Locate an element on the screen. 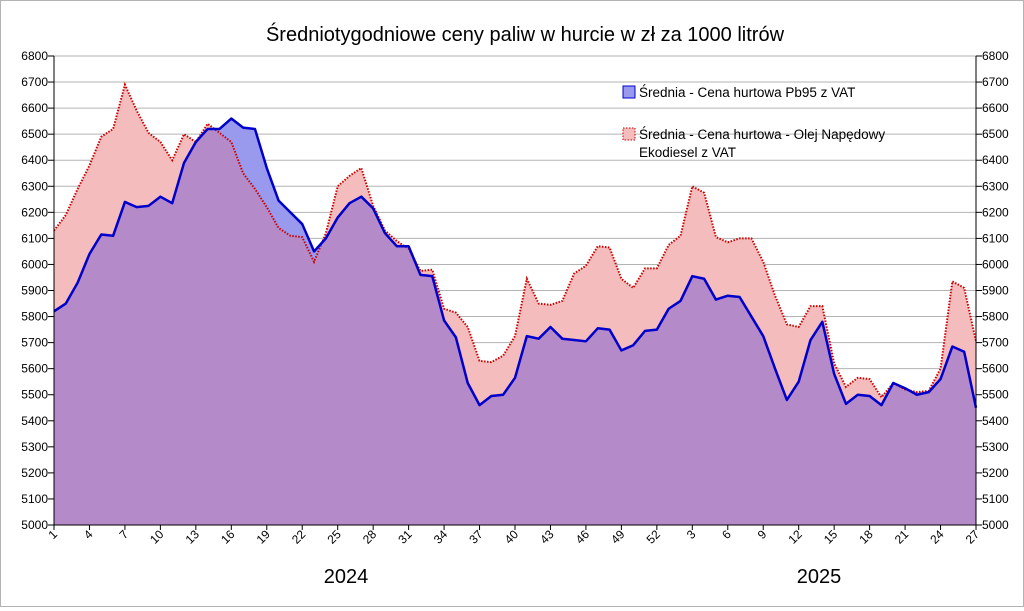 The width and height of the screenshot is (1024, 611). x-tick-label: 6 is located at coordinates (726, 534).